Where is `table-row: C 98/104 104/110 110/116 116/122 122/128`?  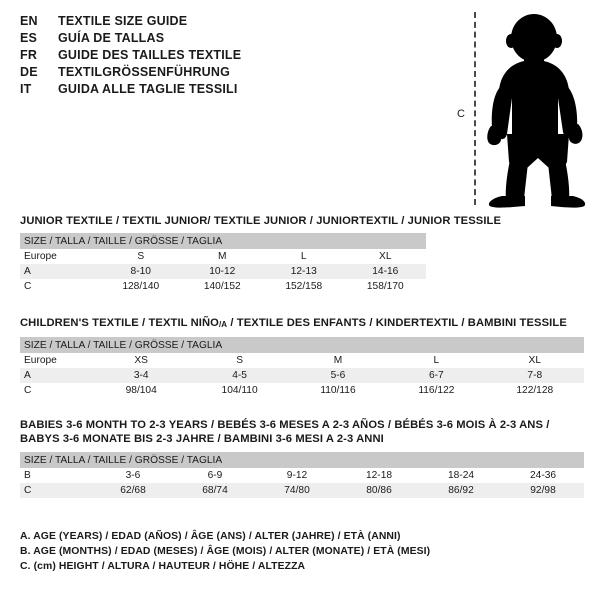
table-row: C 98/104 104/110 110/116 116/122 122/128 is located at coordinates (302, 390).